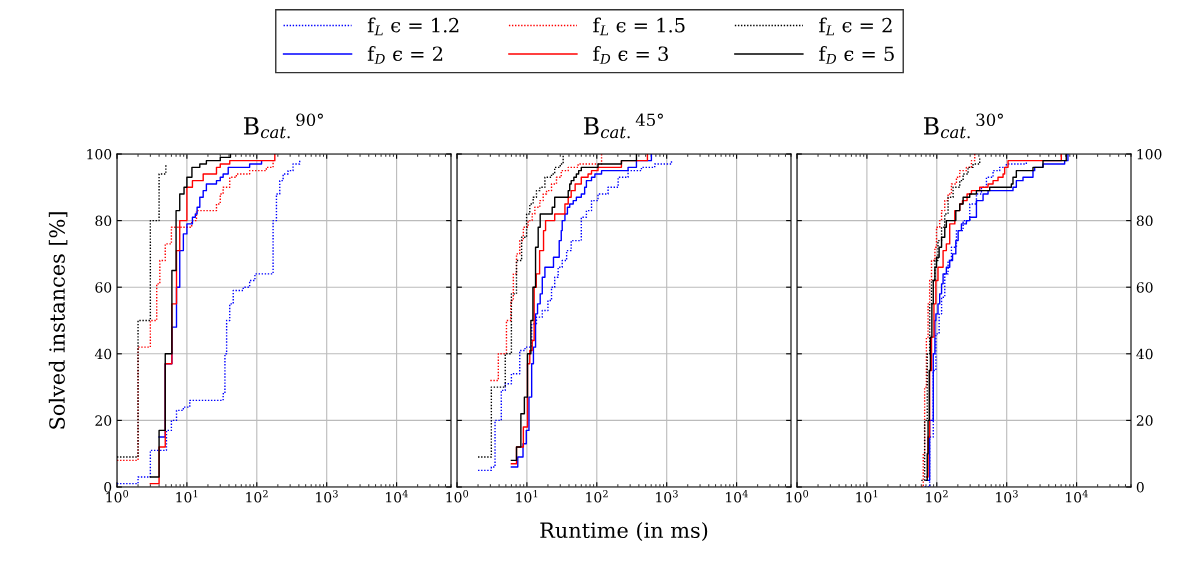 This screenshot has height=570, width=1179. I want to click on legend-label: f$_{D}$ ϵ = 2, so click(405, 55).